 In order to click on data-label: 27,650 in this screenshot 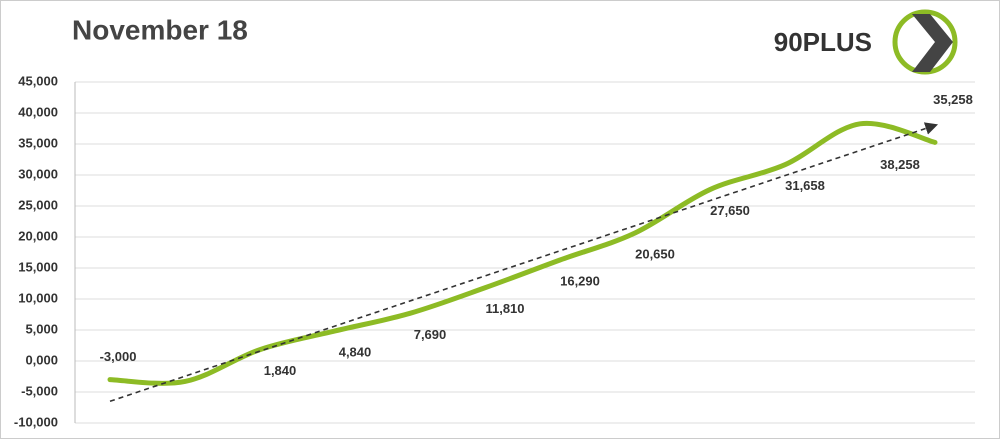, I will do `click(730, 210)`.